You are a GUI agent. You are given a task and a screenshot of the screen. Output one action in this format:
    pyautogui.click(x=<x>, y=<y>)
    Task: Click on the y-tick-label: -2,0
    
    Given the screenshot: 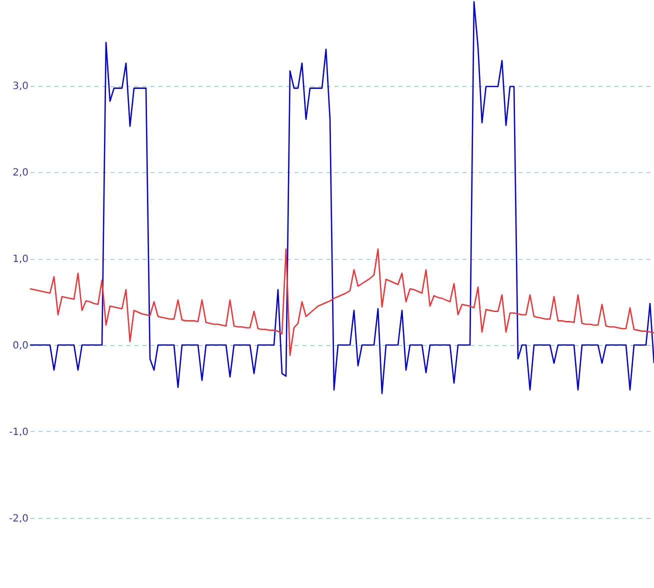 What is the action you would take?
    pyautogui.click(x=18, y=518)
    